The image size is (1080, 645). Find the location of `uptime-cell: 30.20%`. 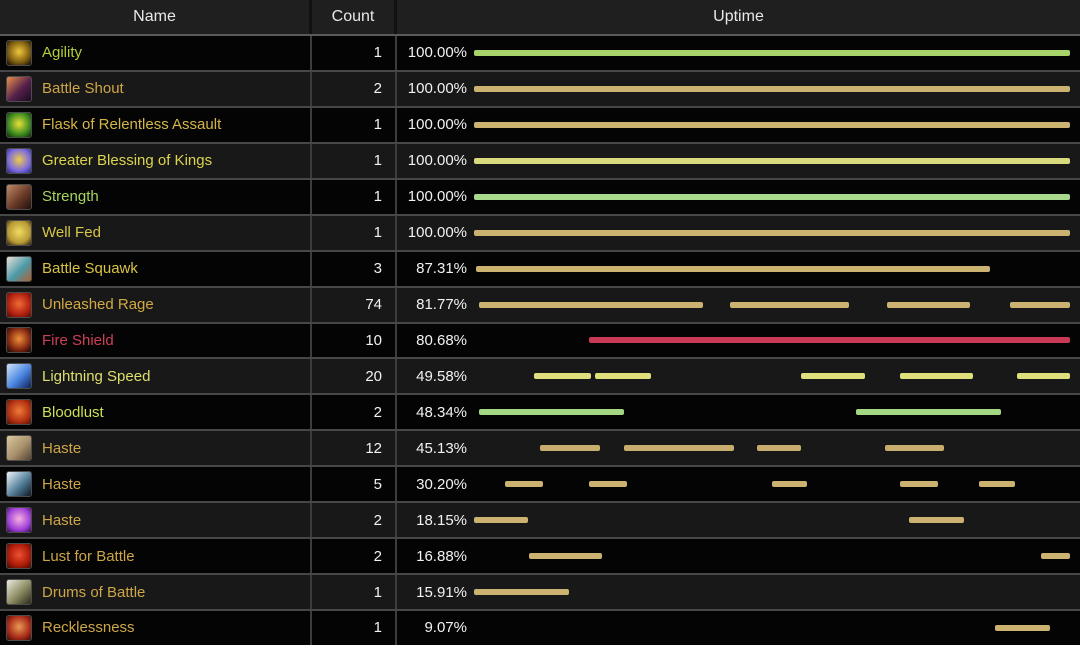

uptime-cell: 30.20% is located at coordinates (738, 484).